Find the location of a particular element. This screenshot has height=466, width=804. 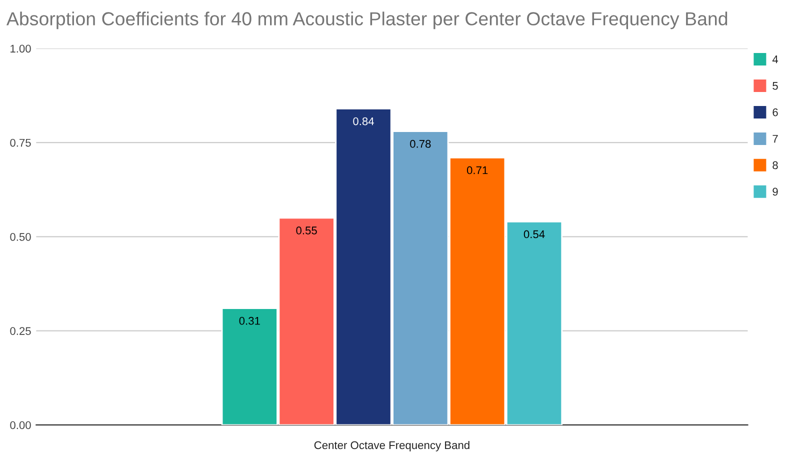

legend-label: 4 is located at coordinates (775, 60).